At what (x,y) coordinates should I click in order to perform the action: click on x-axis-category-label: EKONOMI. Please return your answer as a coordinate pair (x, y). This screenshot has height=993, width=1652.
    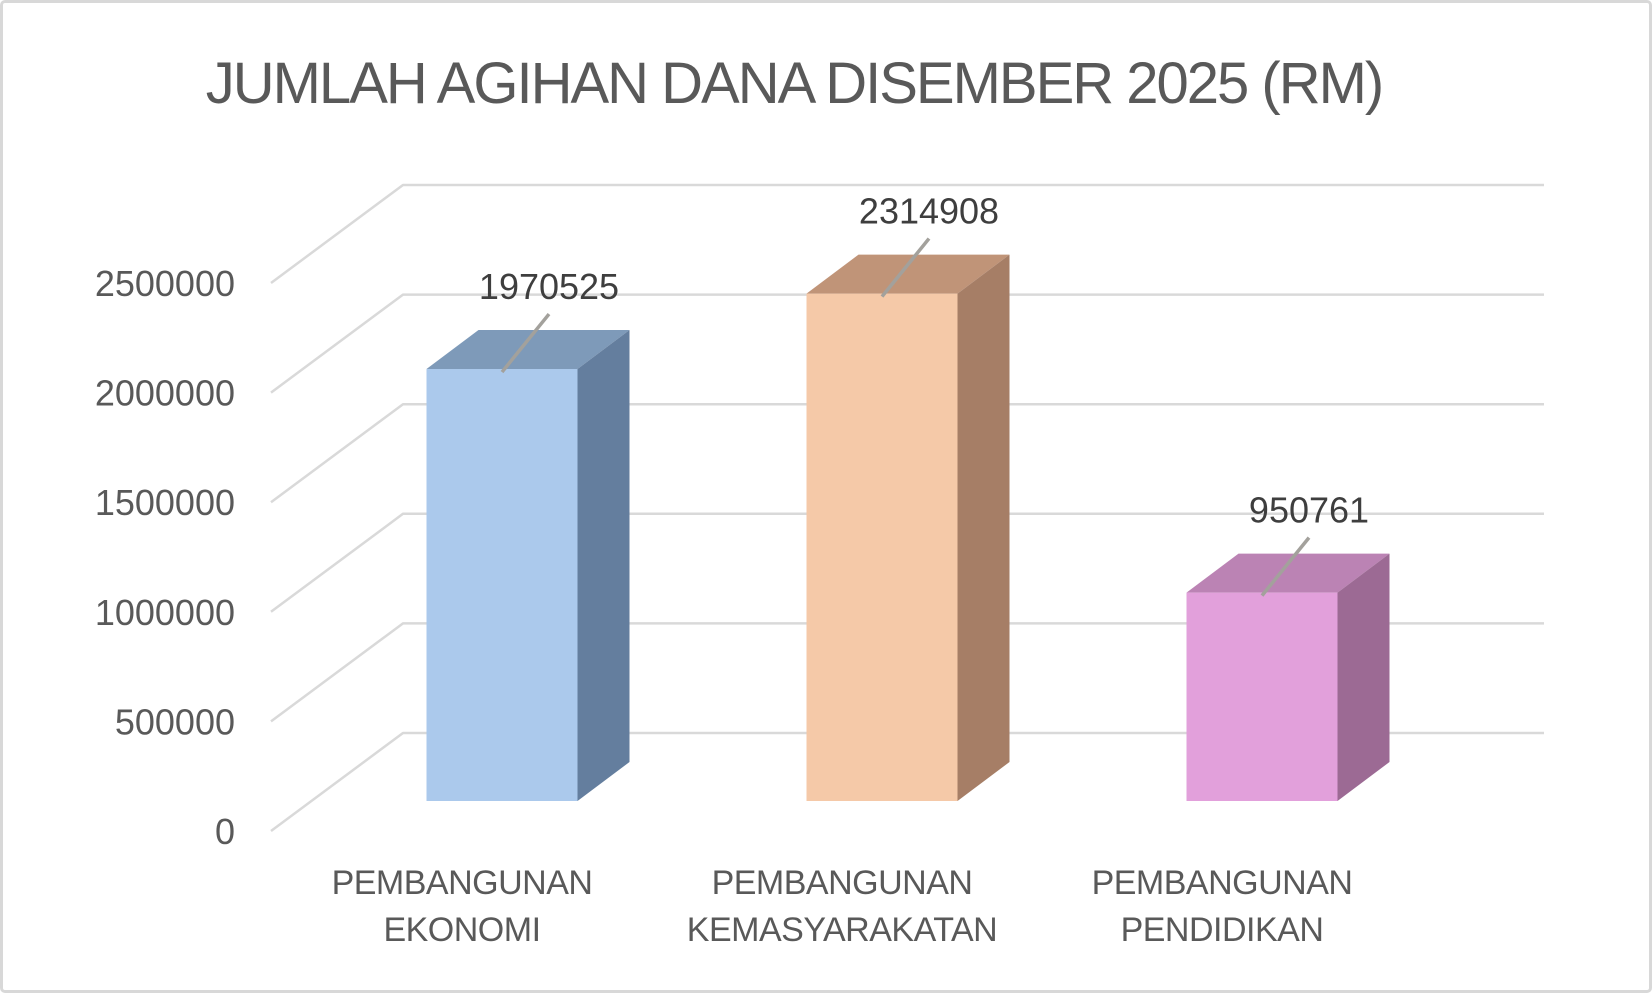
    Looking at the image, I should click on (461, 930).